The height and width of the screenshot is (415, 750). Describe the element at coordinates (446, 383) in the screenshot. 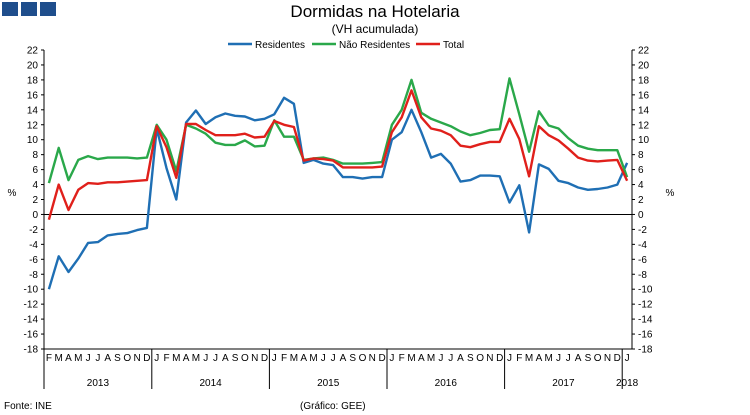

I see `year-label: 2016` at that location.